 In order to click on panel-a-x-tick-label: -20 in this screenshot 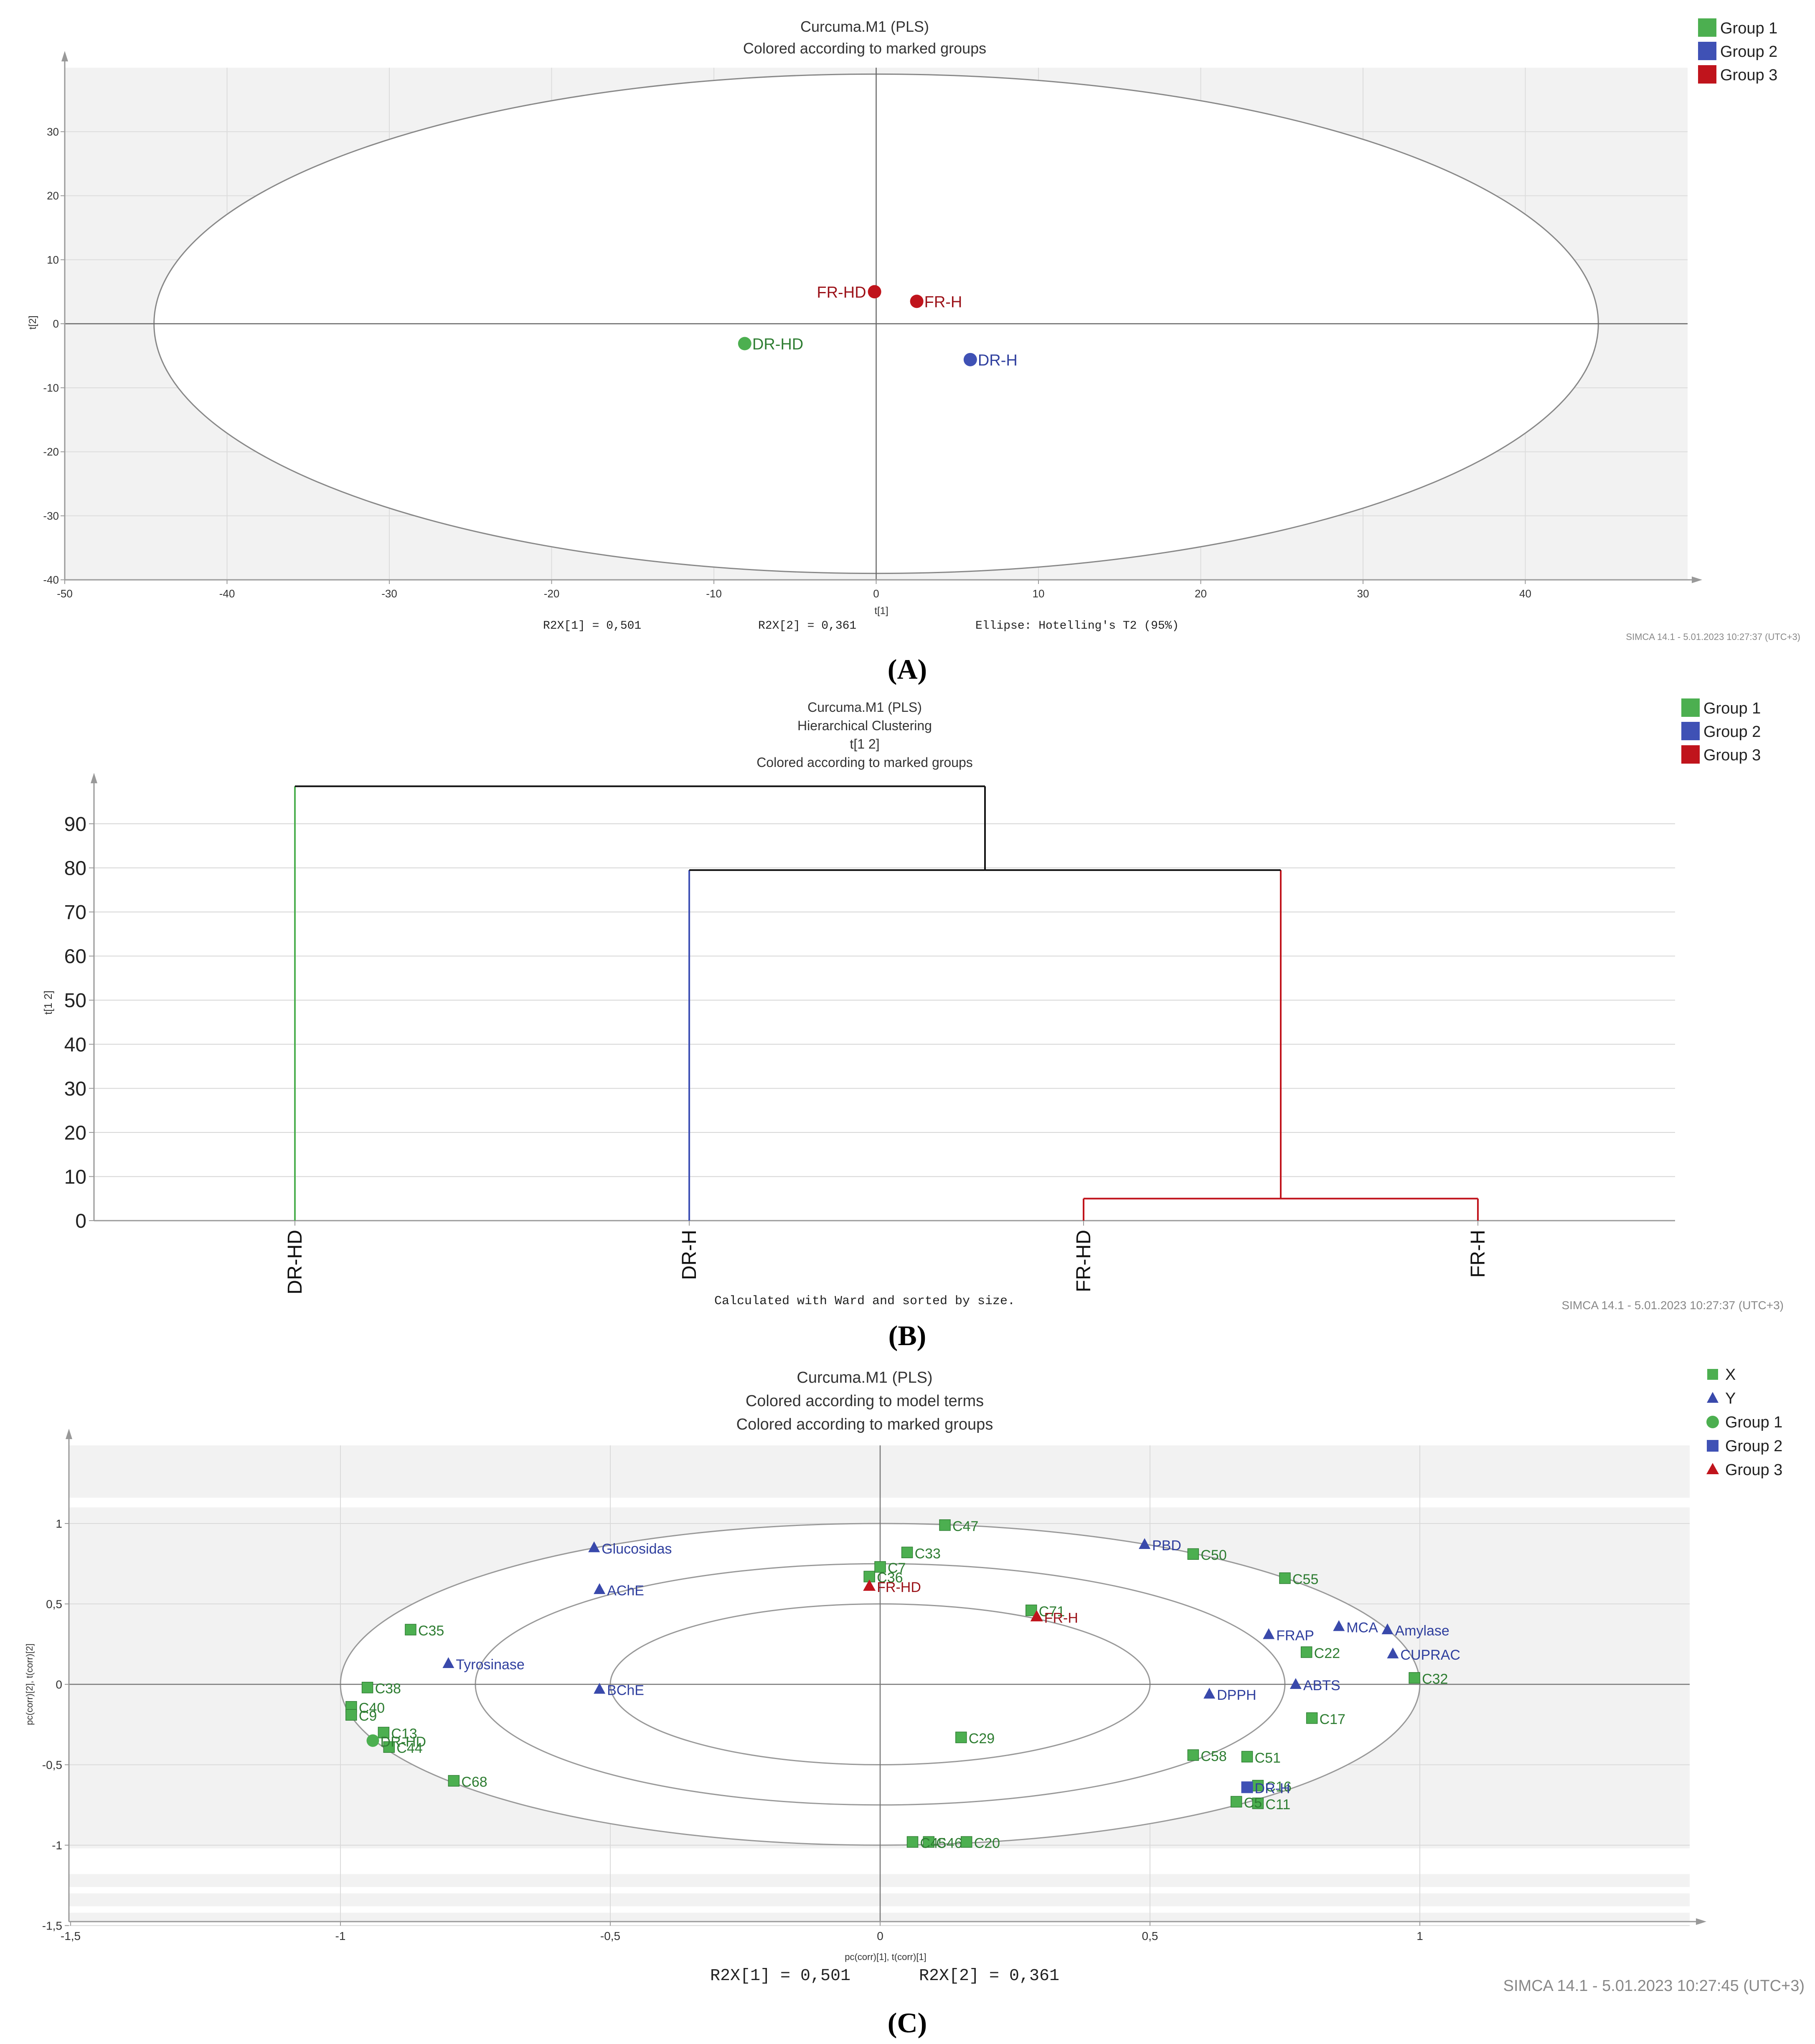, I will do `click(552, 593)`.